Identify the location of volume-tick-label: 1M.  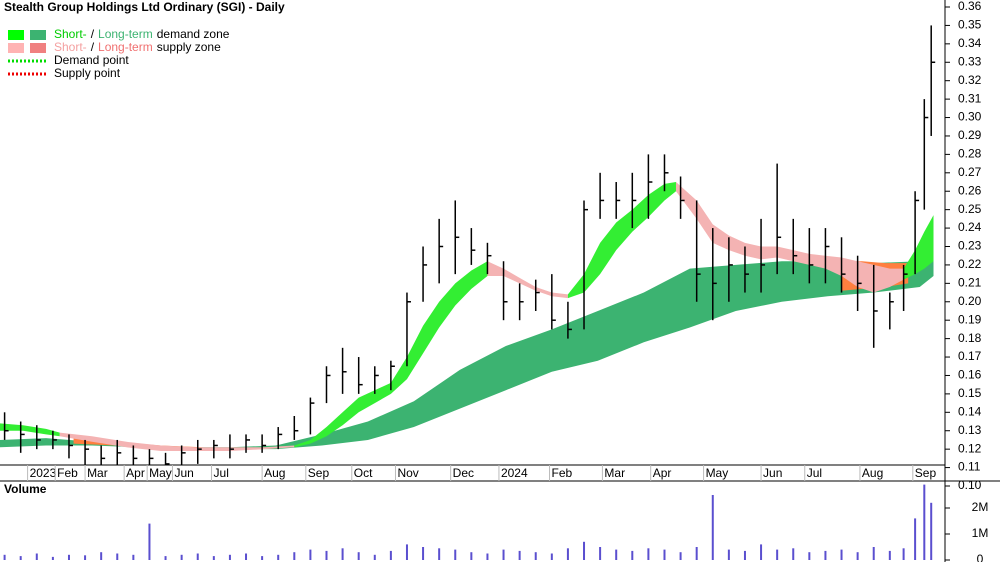
(980, 533).